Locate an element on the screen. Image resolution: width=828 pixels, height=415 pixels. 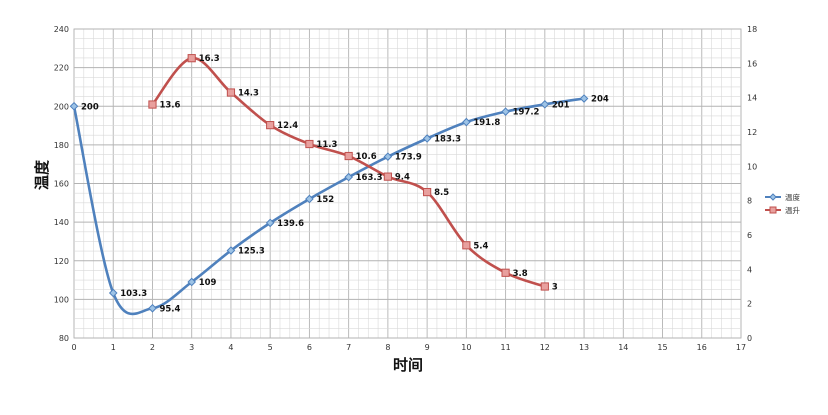
data-label: 5.4 is located at coordinates (480, 246).